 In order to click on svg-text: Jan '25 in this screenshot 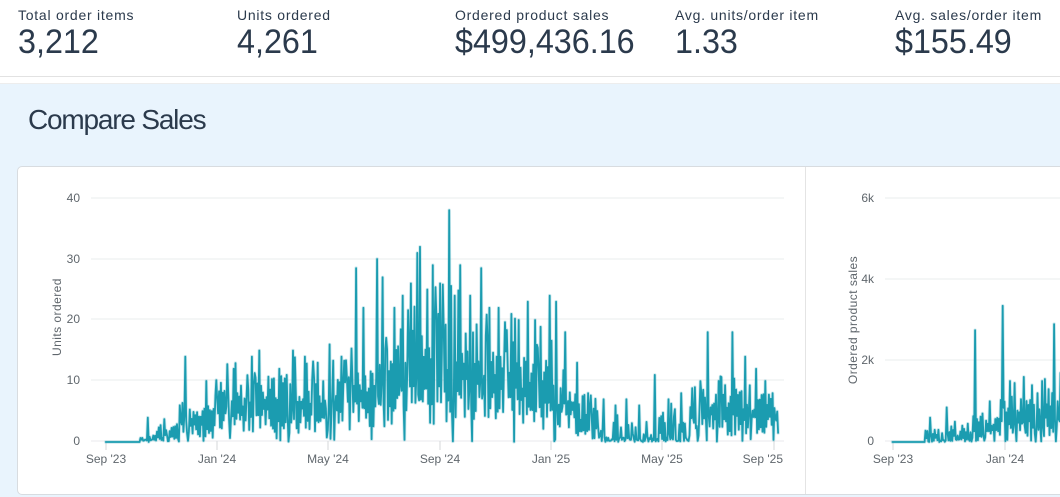, I will do `click(551, 459)`.